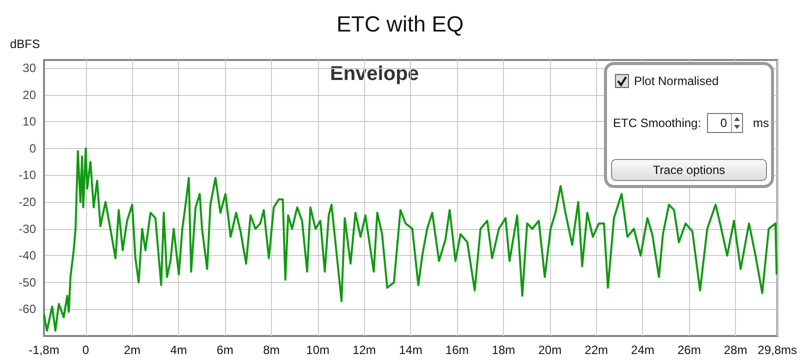 The height and width of the screenshot is (360, 800). What do you see at coordinates (761, 123) in the screenshot?
I see `annotation: ms` at bounding box center [761, 123].